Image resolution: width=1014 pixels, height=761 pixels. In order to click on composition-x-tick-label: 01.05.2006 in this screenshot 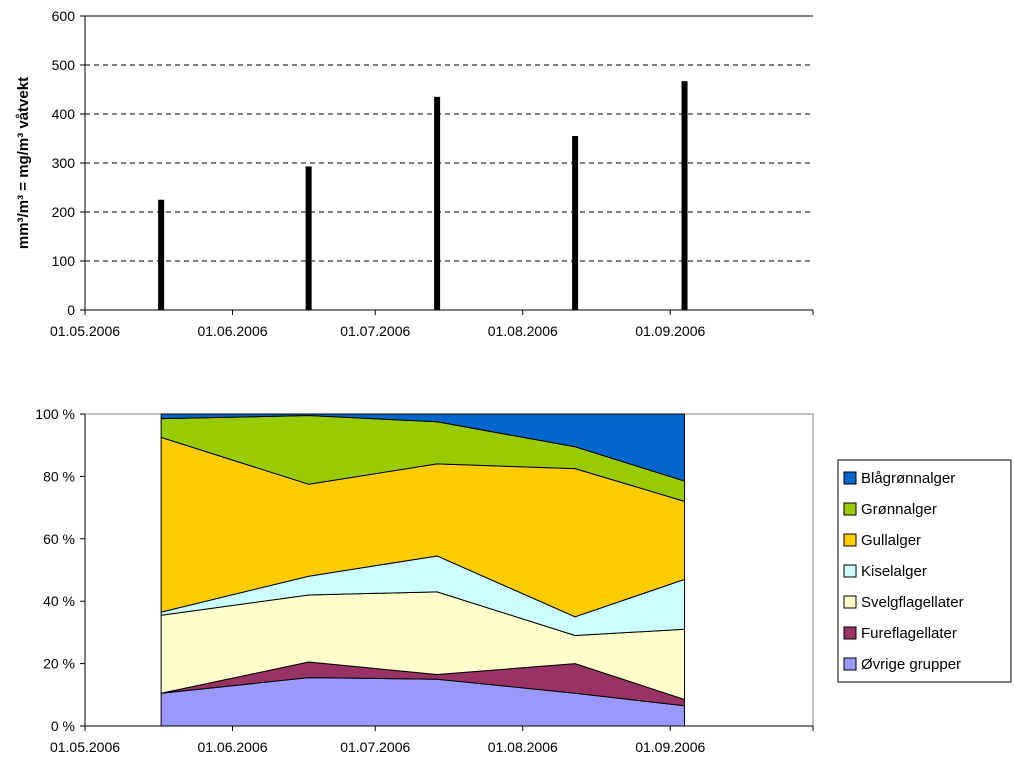, I will do `click(85, 747)`.